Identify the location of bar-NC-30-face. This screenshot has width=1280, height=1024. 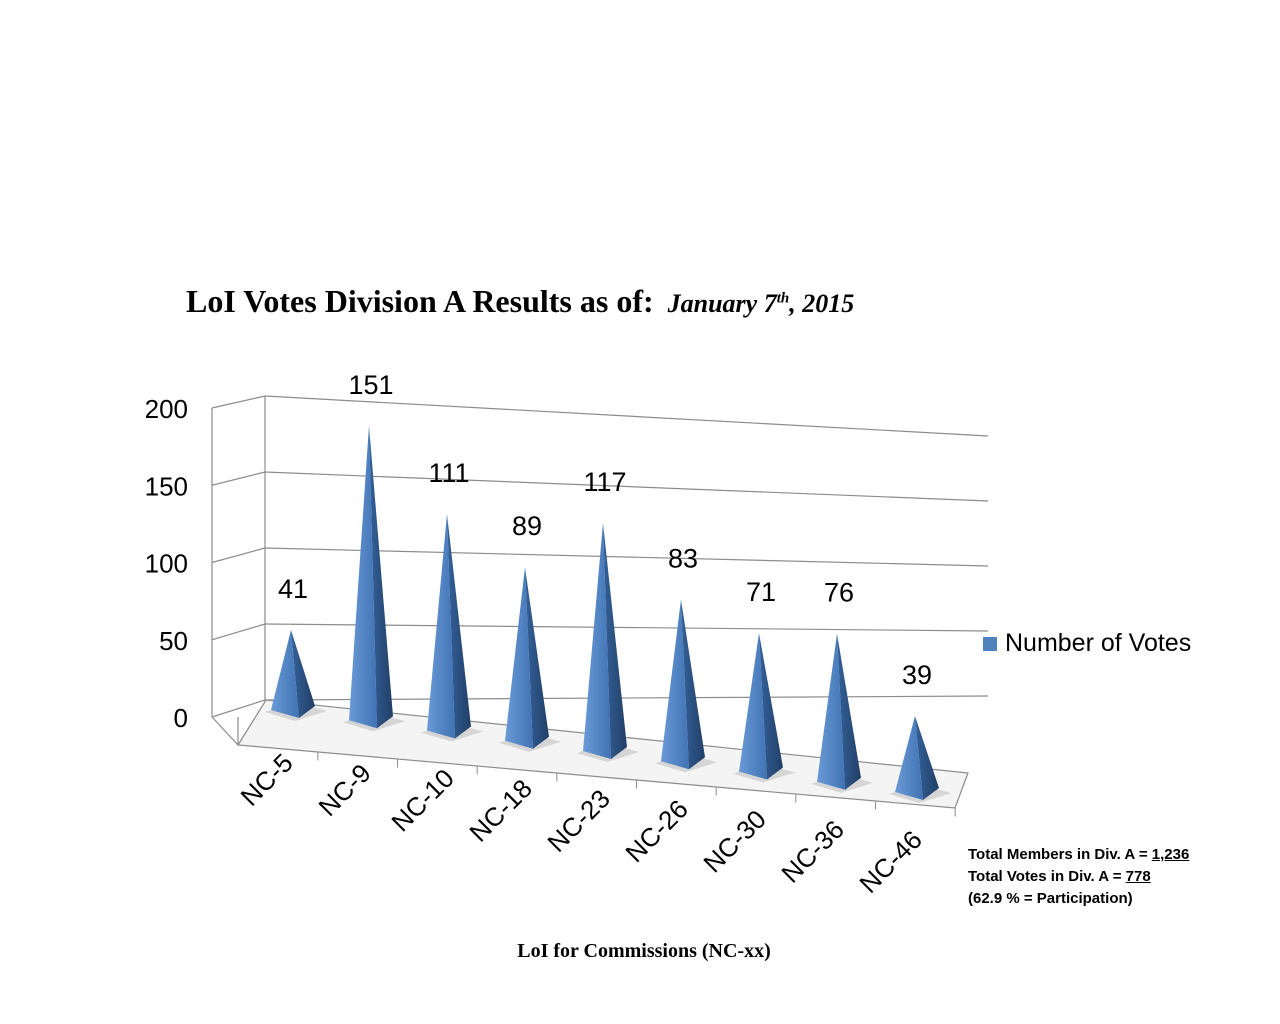
(753, 706).